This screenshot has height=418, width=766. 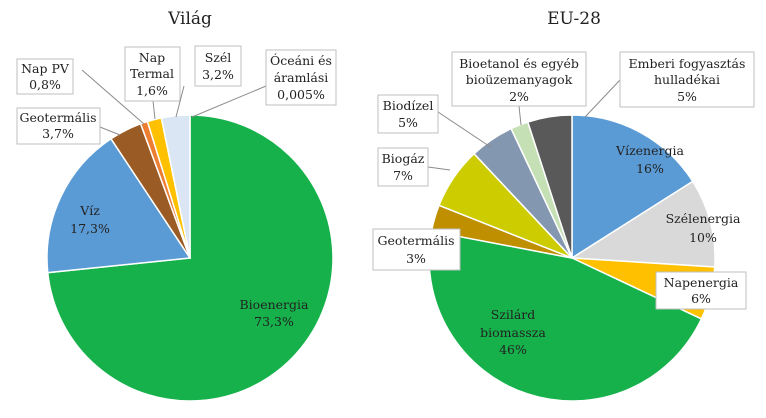 I want to click on slice-label-name1-nap-termal: Nap, so click(x=152, y=57).